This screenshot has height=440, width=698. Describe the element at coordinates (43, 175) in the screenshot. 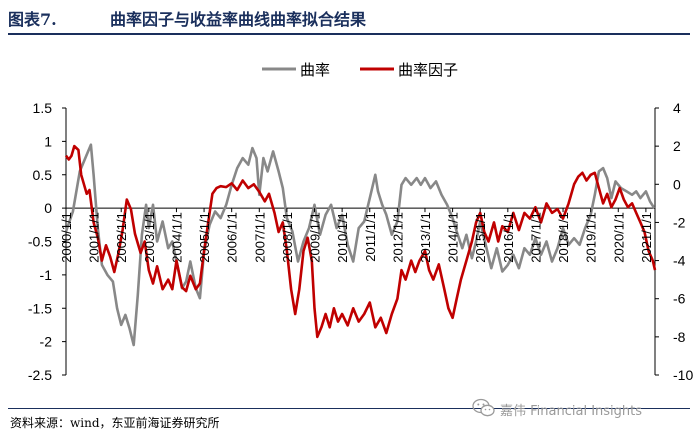

I see `y-left-tick-label: 0.5` at that location.